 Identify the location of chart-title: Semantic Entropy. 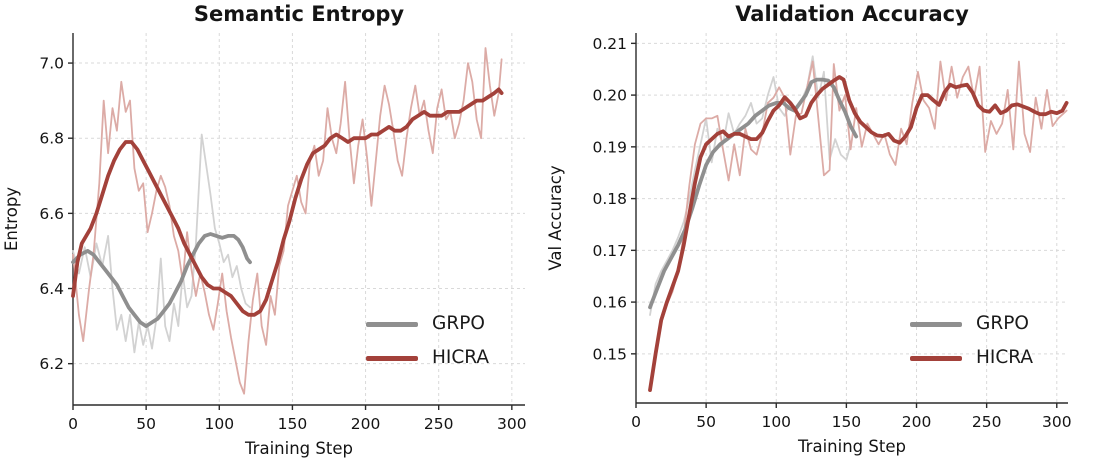
(299, 14).